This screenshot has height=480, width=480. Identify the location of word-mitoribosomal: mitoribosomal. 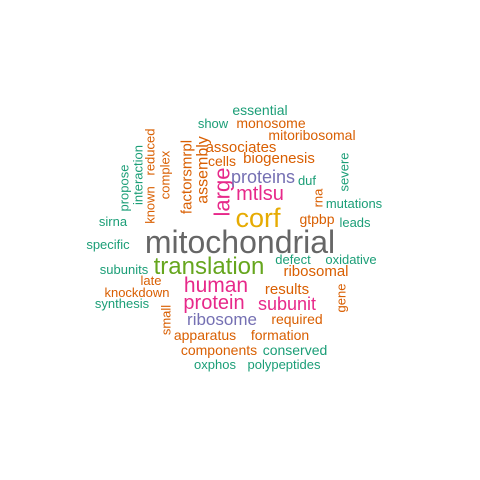
(311, 135).